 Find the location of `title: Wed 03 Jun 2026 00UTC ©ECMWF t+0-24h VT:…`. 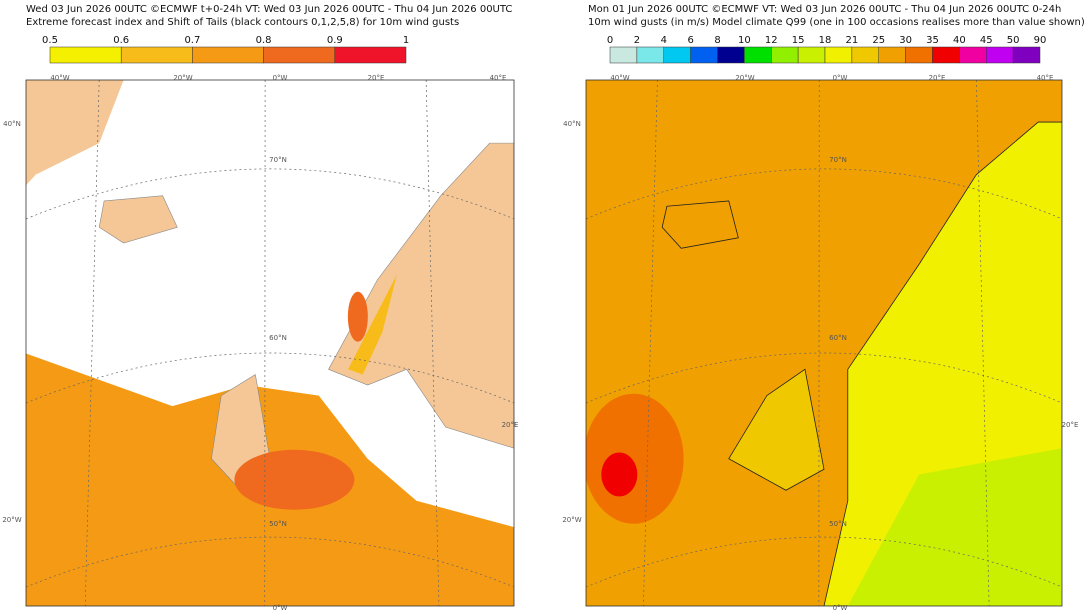

title: Wed 03 Jun 2026 00UTC ©ECMWF t+0-24h VT:… is located at coordinates (269, 9).